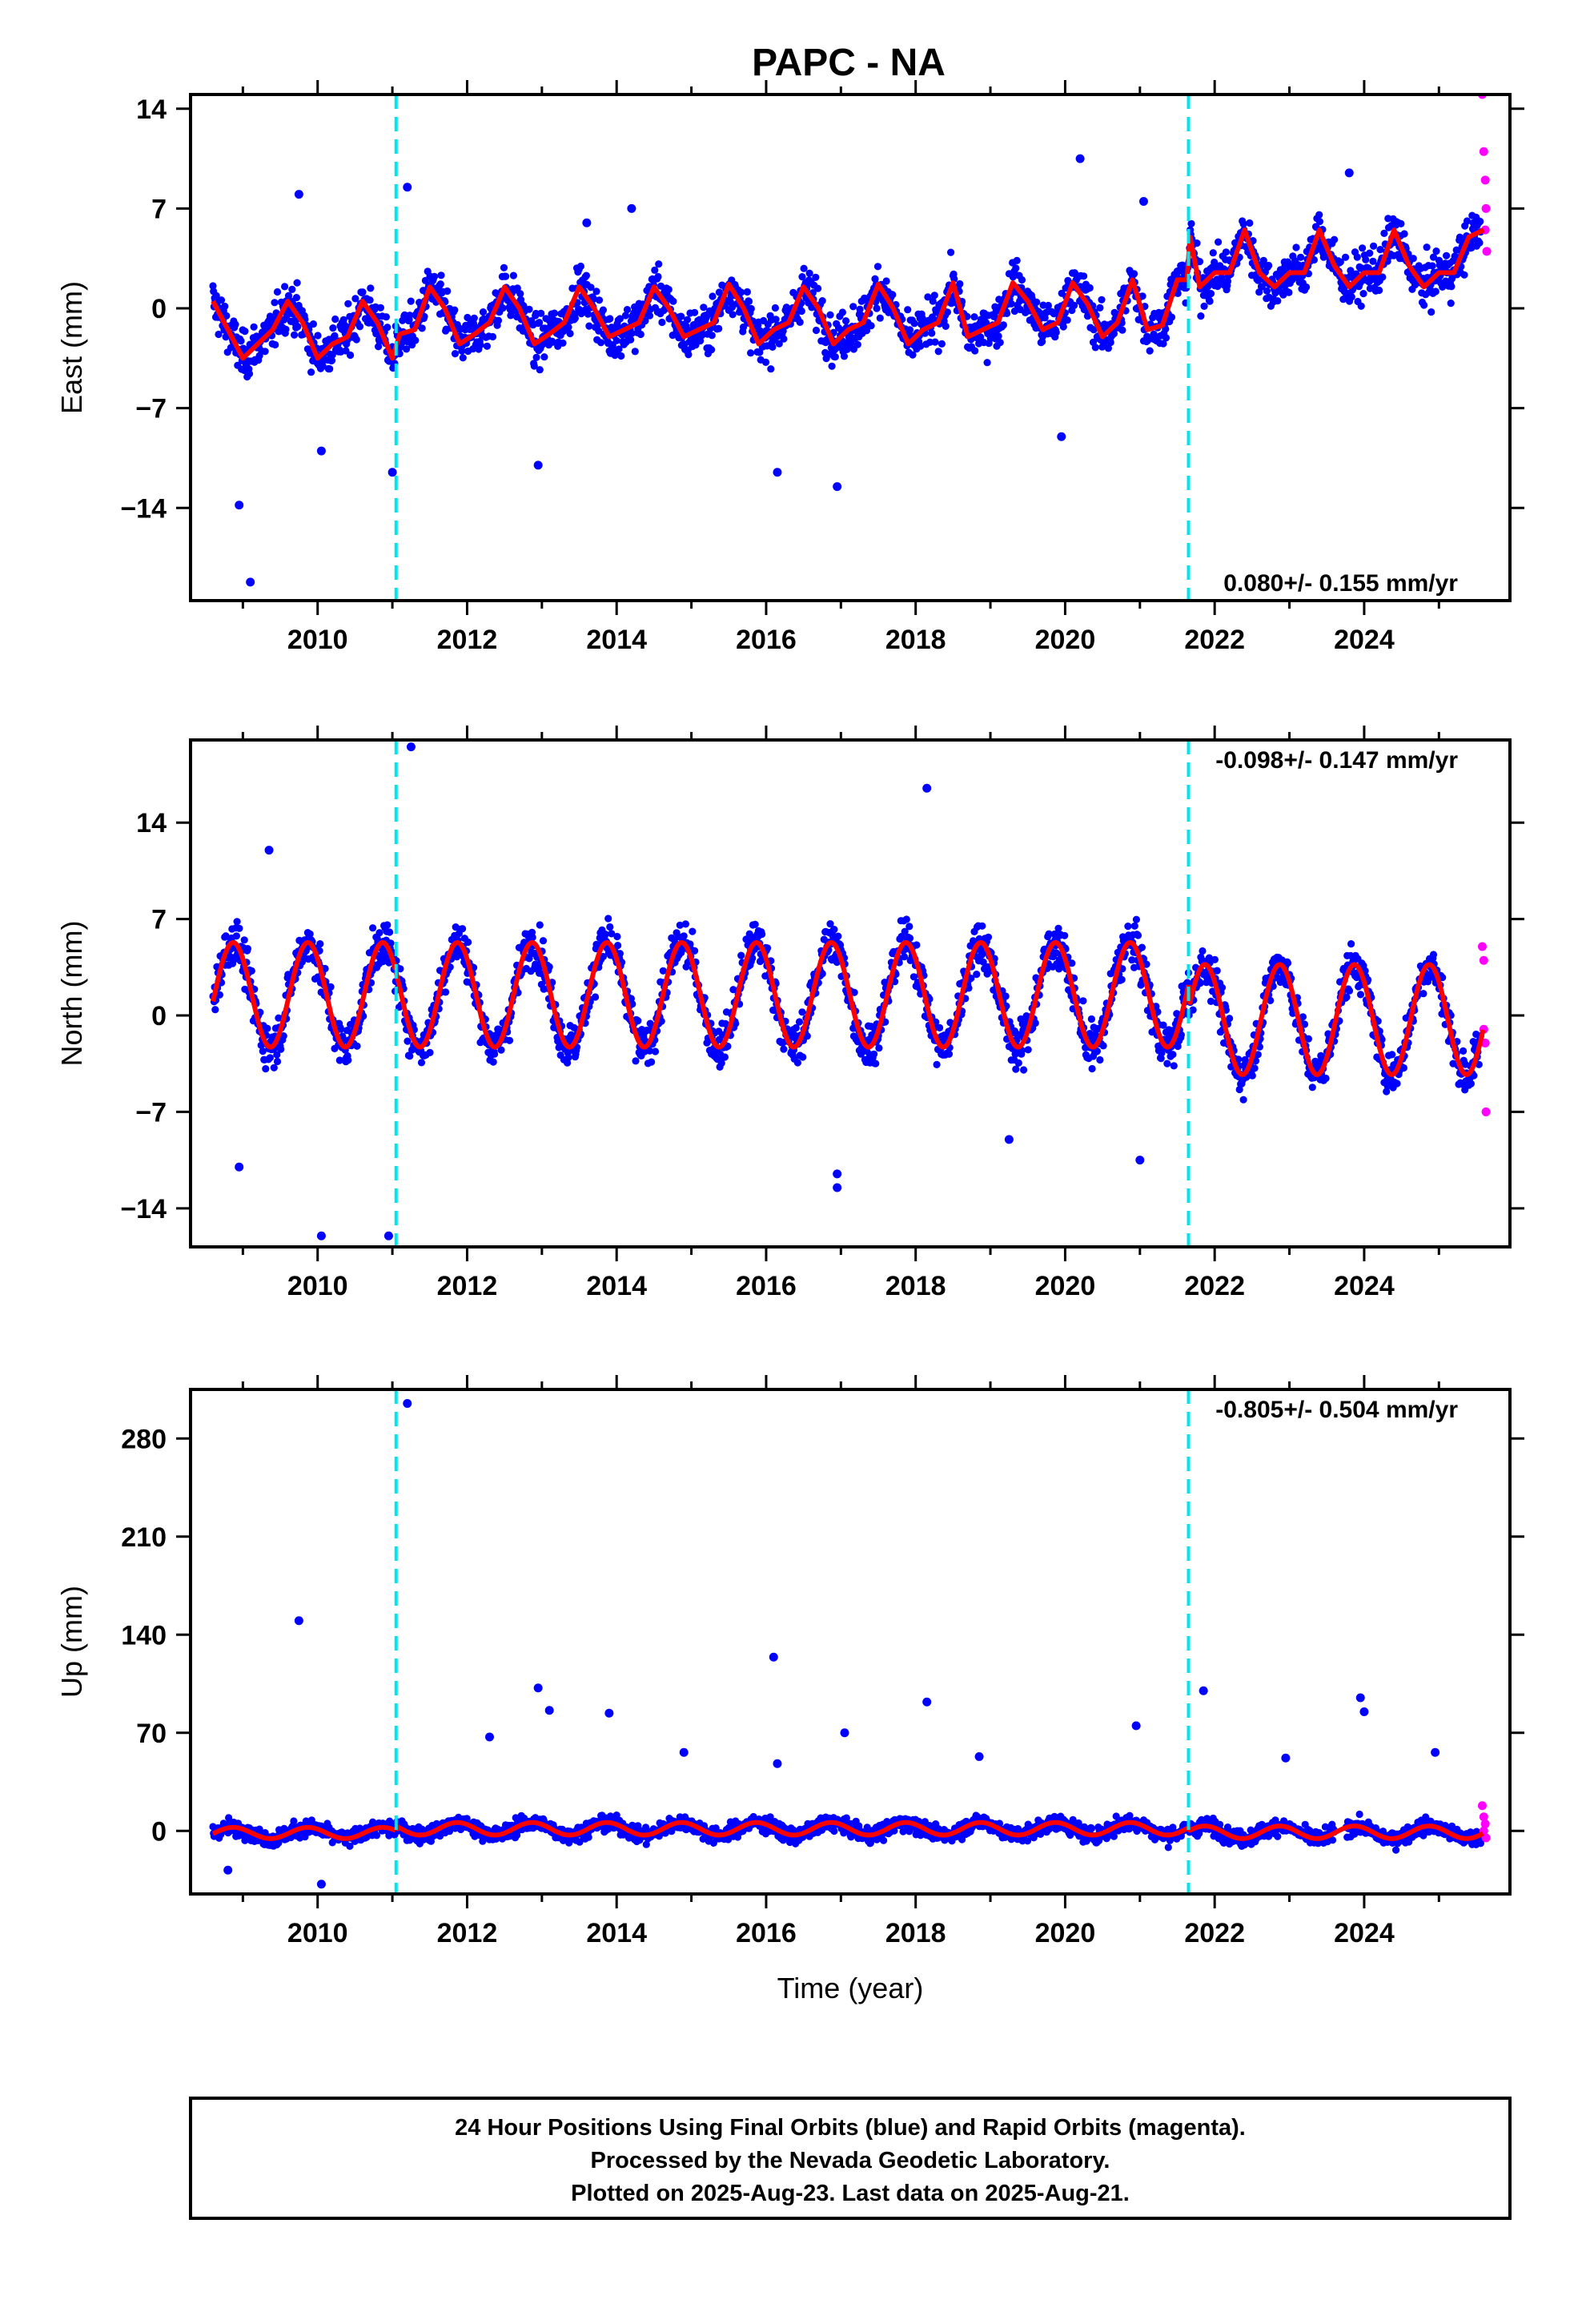  What do you see at coordinates (159, 920) in the screenshot?
I see `y-tick-label: 7` at bounding box center [159, 920].